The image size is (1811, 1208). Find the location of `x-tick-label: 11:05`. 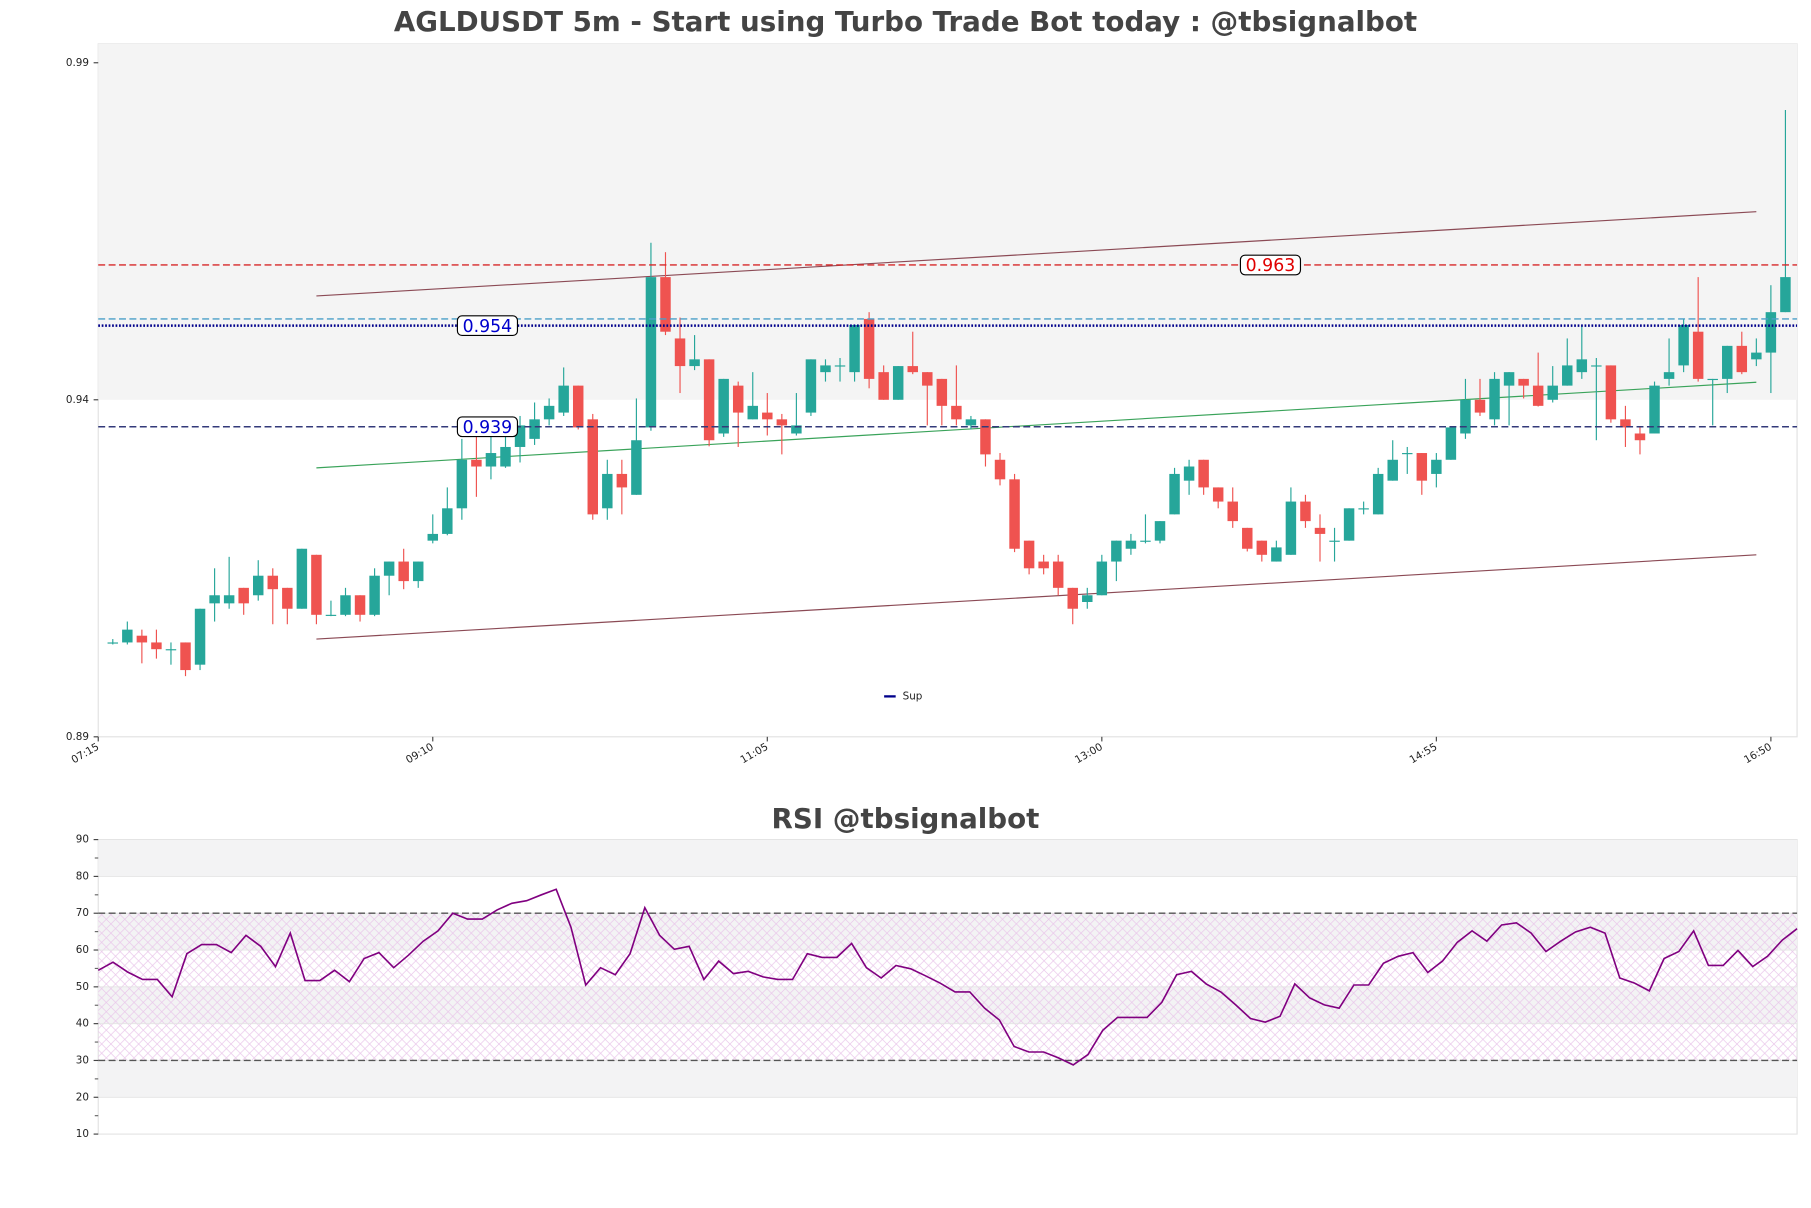

x-tick-label: 11:05 is located at coordinates (754, 753).